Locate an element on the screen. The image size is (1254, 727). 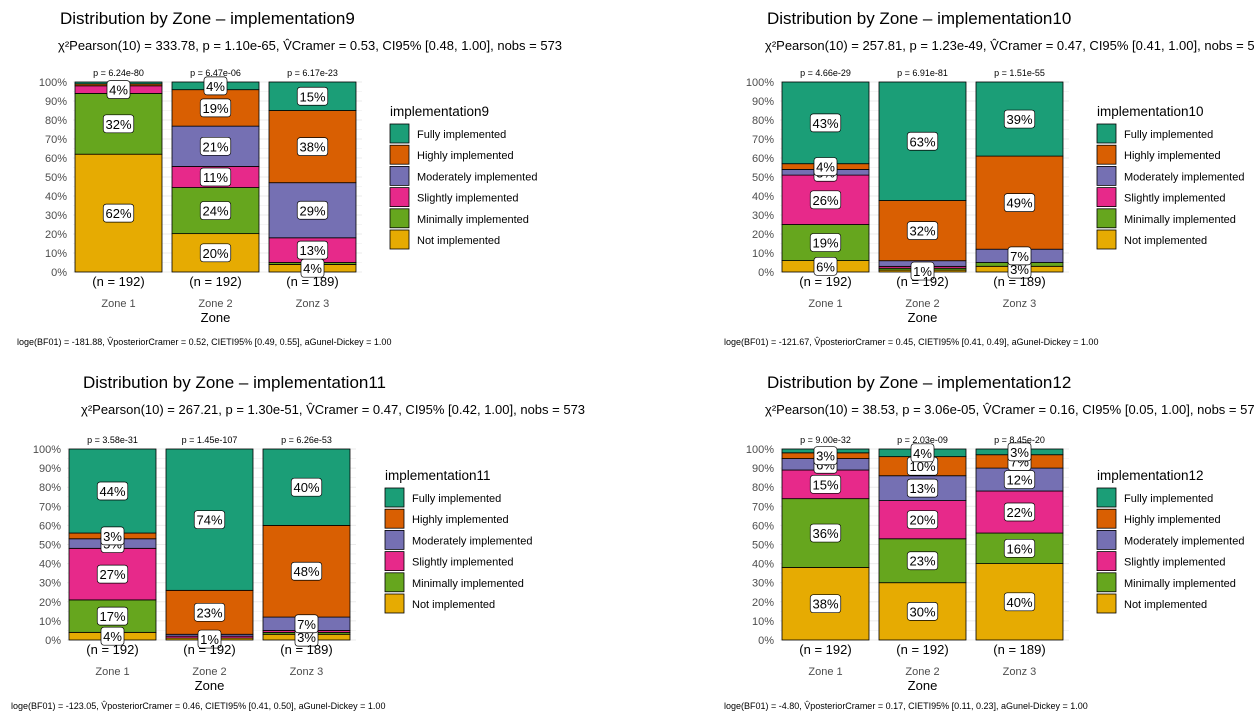
data-label: 44% is located at coordinates (112, 491).